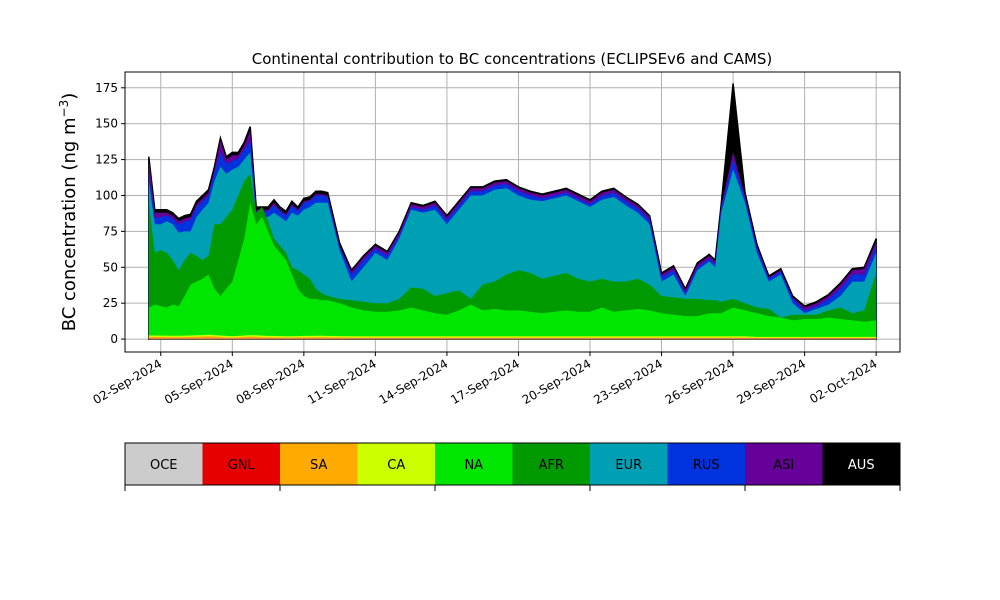  I want to click on color-bar-swatch-aus, so click(861, 464).